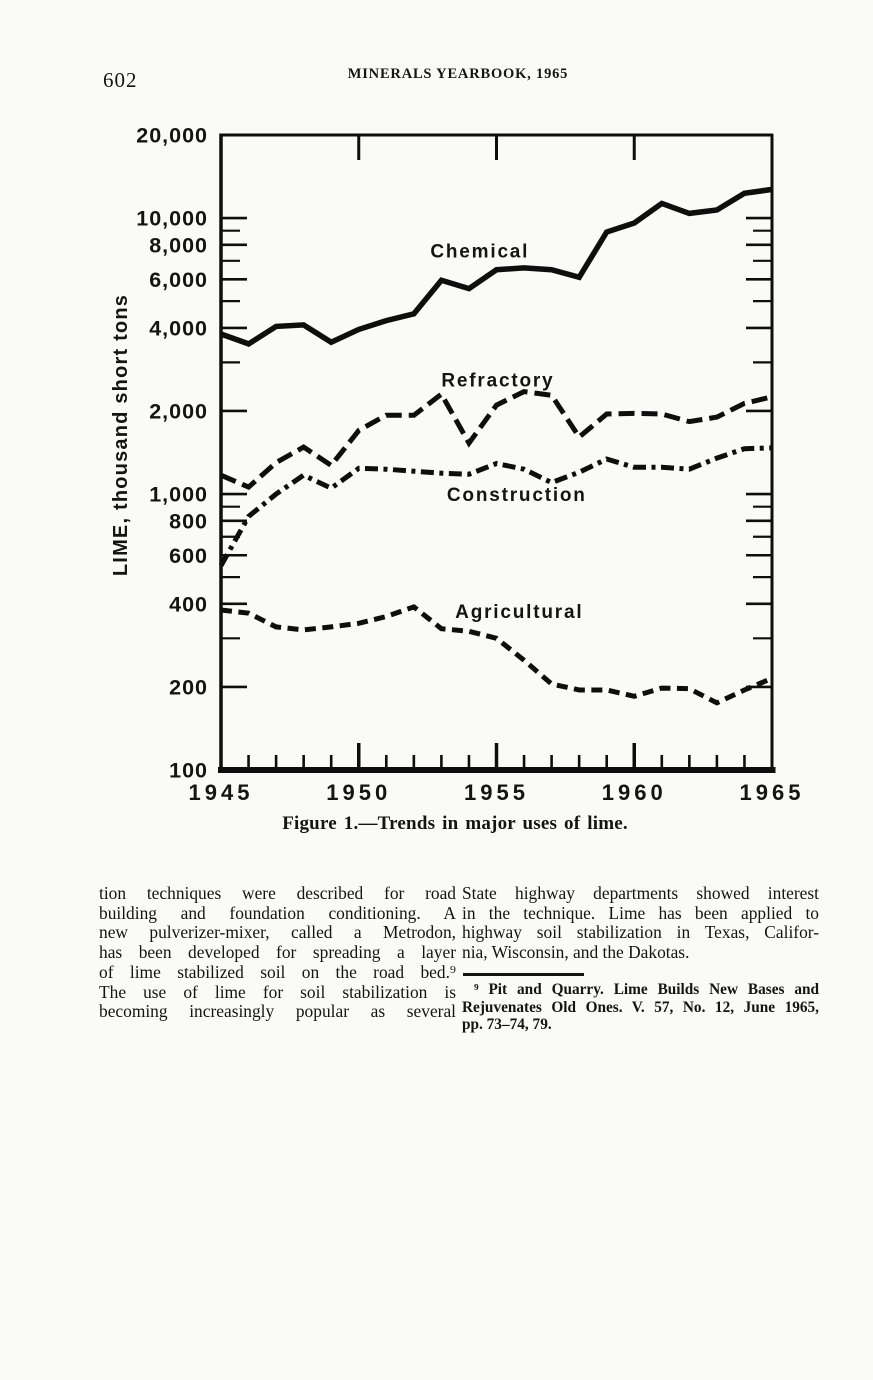  What do you see at coordinates (458, 74) in the screenshot?
I see `running-header-title: MINERALS YEARBOOK, 1965` at bounding box center [458, 74].